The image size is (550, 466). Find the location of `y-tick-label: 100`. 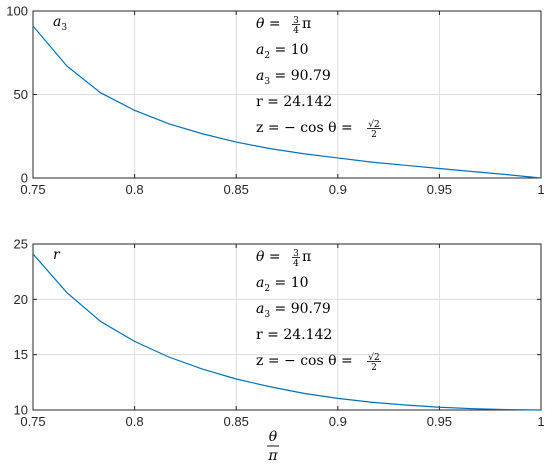

y-tick-label: 100 is located at coordinates (17, 11).